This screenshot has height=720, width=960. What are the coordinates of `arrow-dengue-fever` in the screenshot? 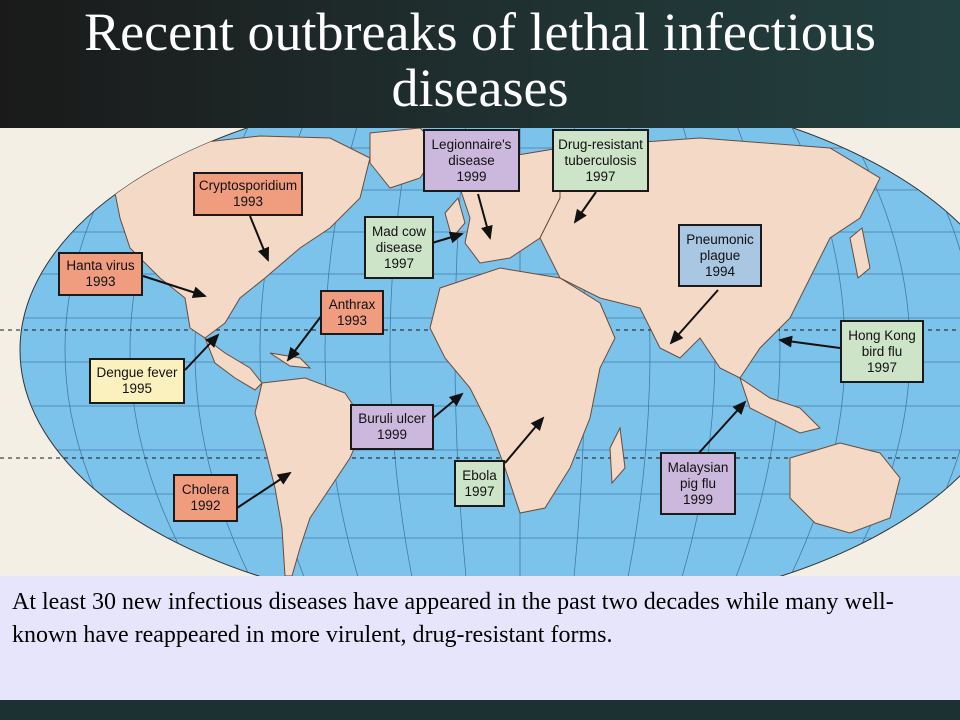 It's located at (202, 352).